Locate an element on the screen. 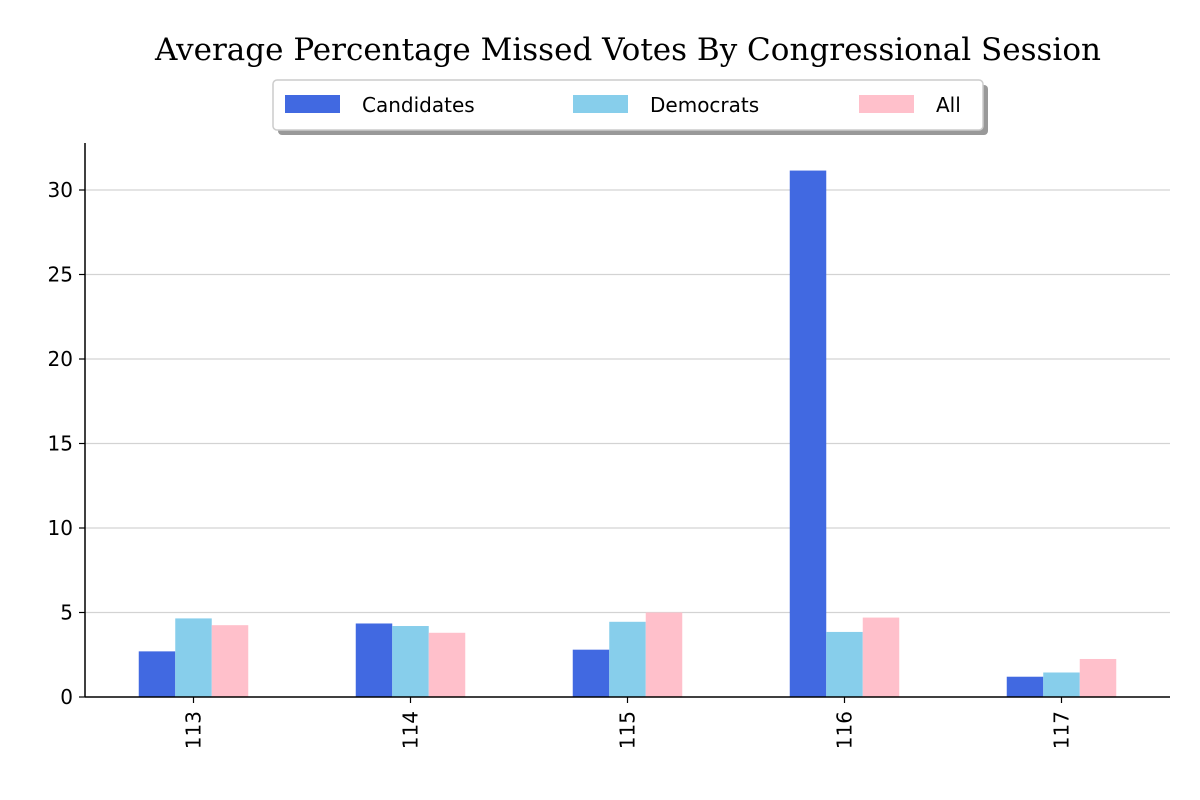 This screenshot has width=1200, height=800. y-tick-label: 0 is located at coordinates (66, 697).